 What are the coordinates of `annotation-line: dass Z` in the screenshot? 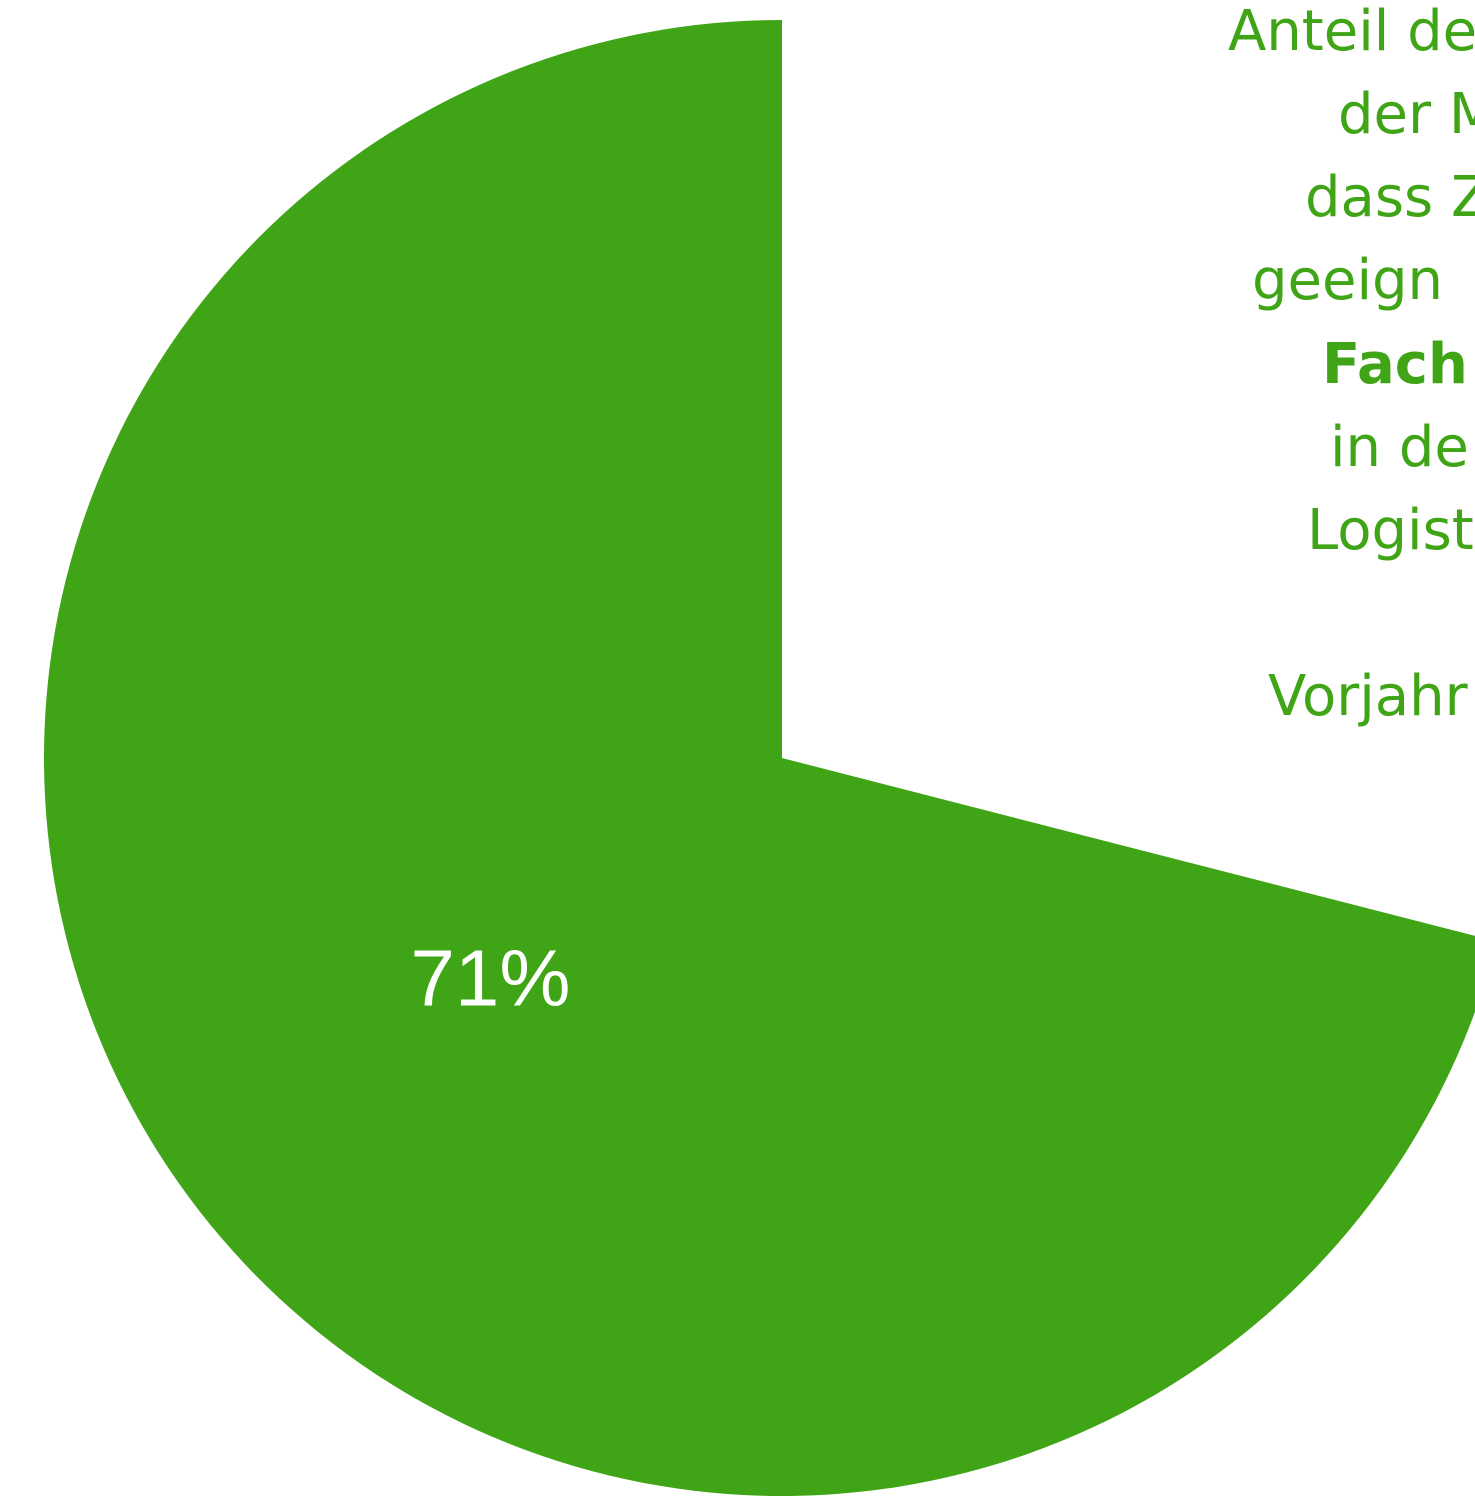 It's located at (1390, 197).